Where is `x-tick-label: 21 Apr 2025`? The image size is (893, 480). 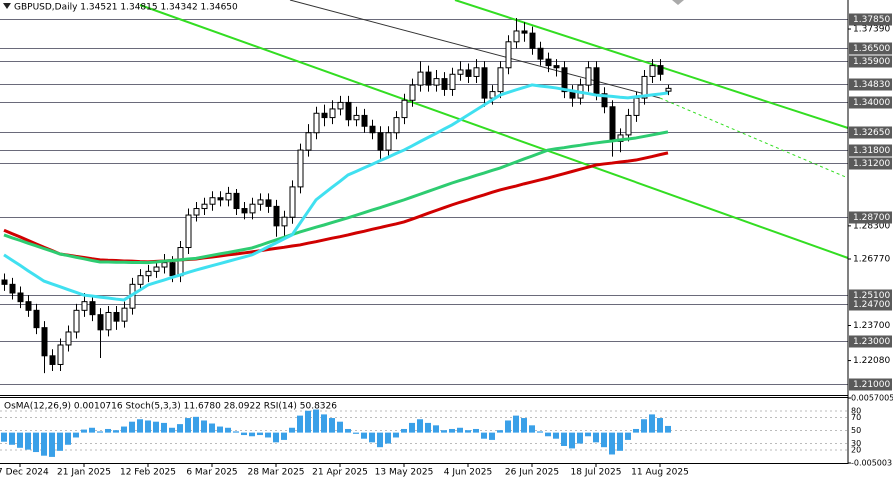
x-tick-label: 21 Apr 2025 is located at coordinates (340, 473).